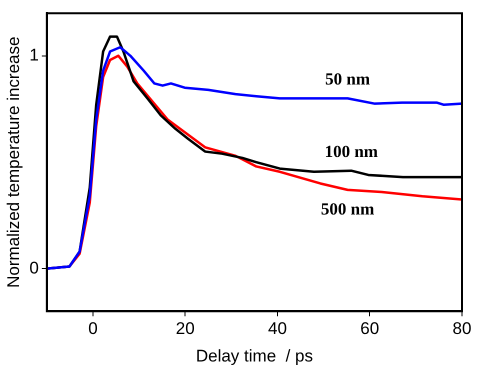 Image resolution: width=478 pixels, height=379 pixels. What do you see at coordinates (185, 328) in the screenshot?
I see `x-tick-label: 20` at bounding box center [185, 328].